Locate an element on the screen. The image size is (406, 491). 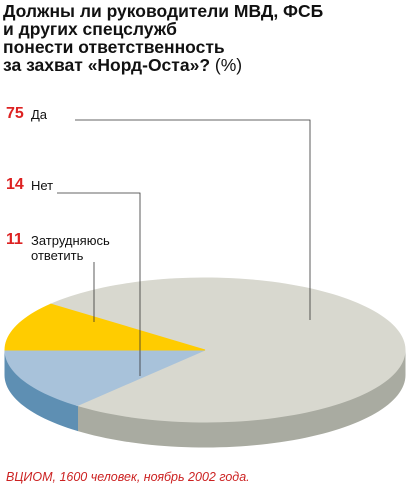
title-line: за захват «Норд-Оста»? (%) is located at coordinates (123, 65).